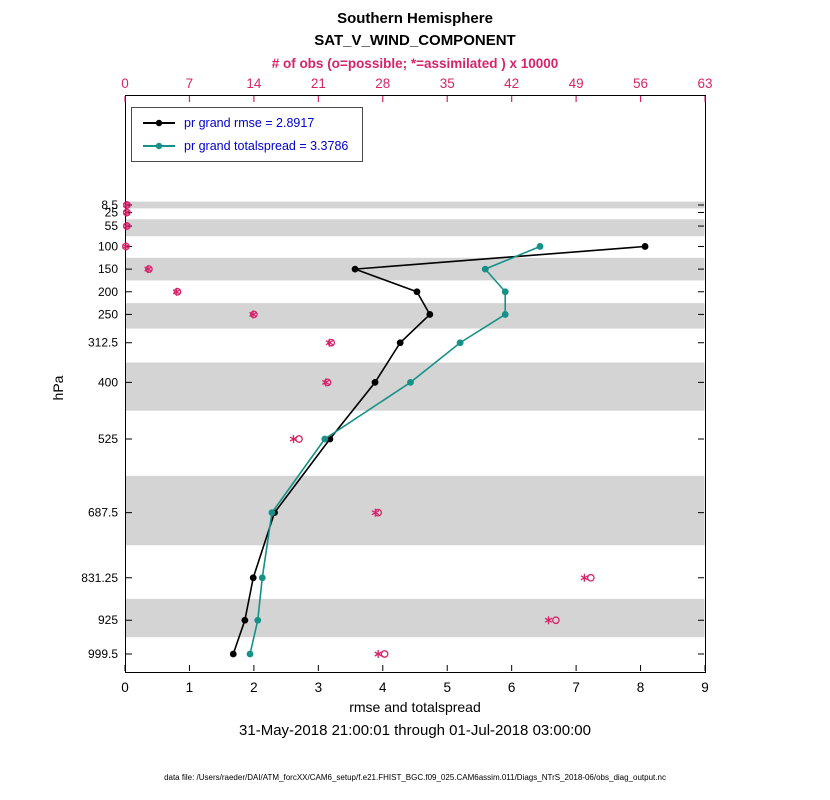  I want to click on svg-text: 4, so click(383, 687).